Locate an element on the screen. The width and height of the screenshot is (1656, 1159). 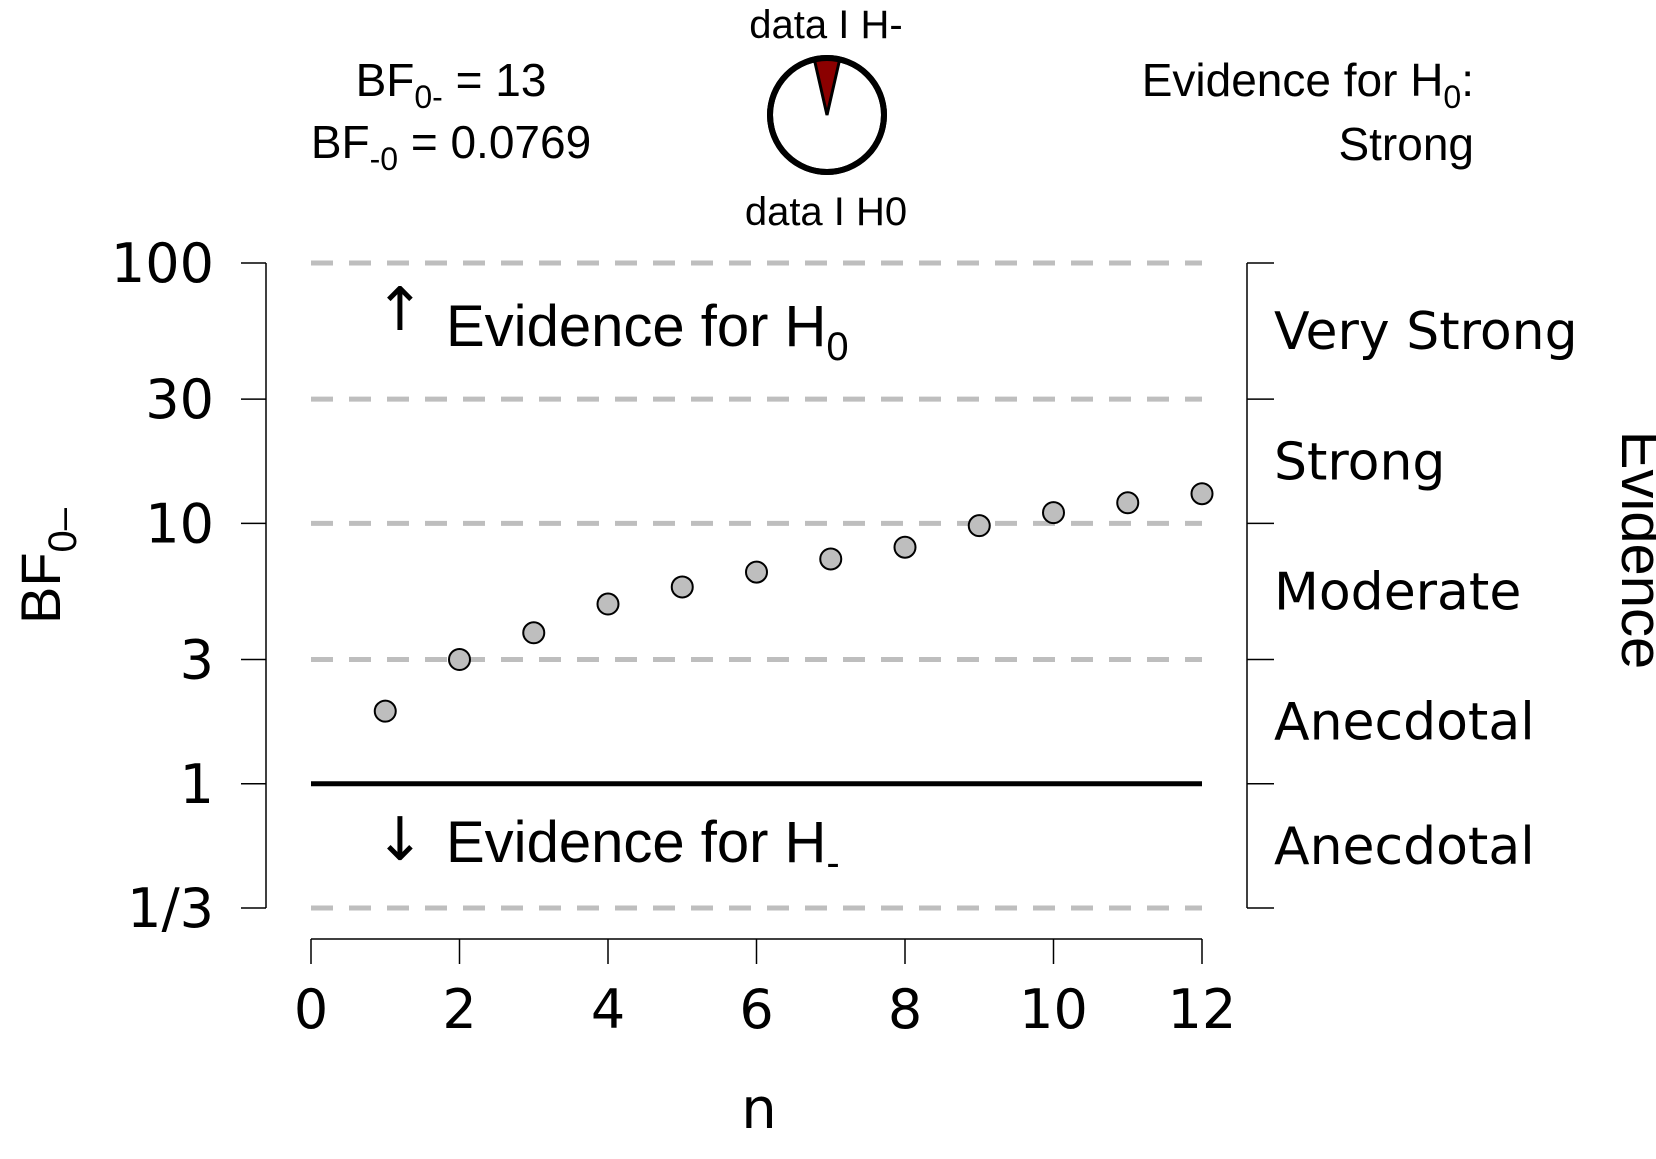
y-axis: 1/3 1 3 10 30 100 is located at coordinates (189, 586).